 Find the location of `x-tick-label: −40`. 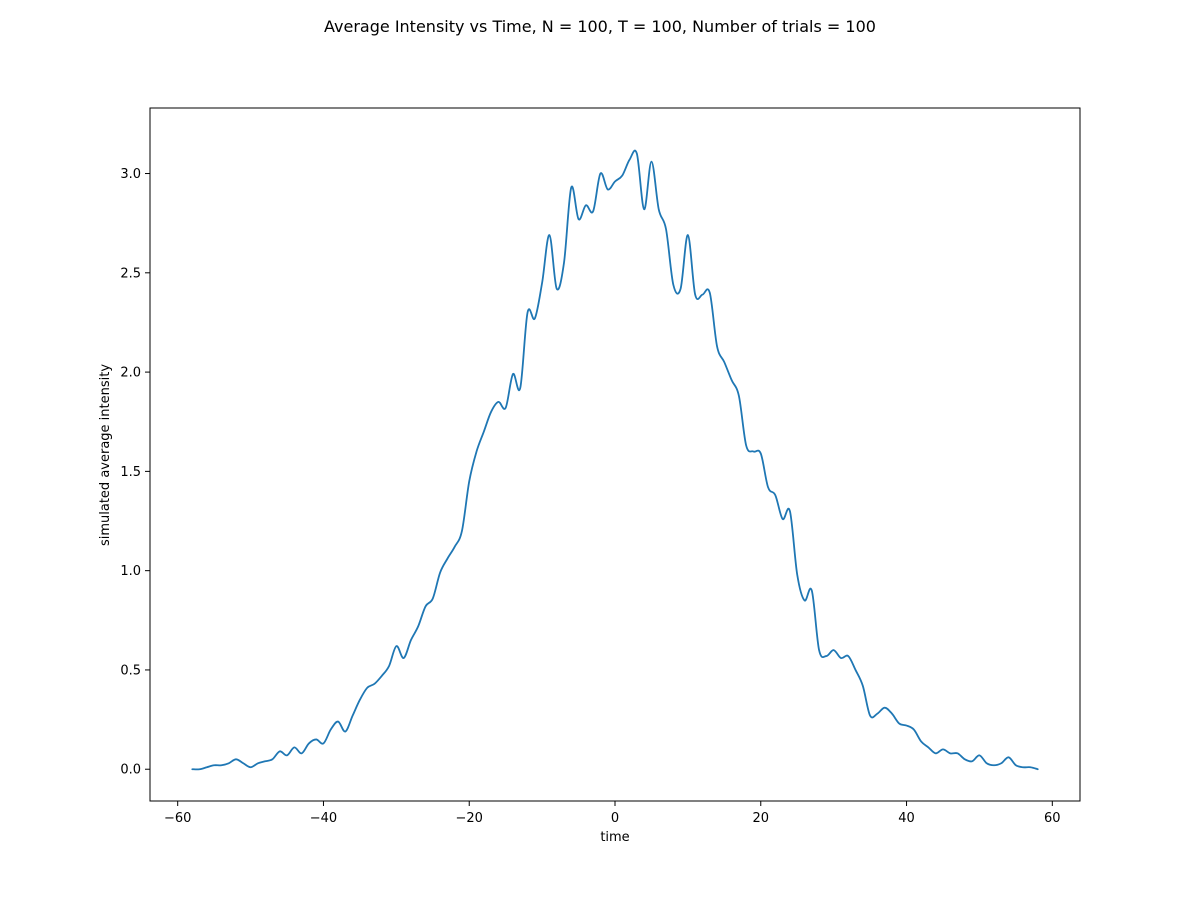

x-tick-label: −40 is located at coordinates (323, 818).